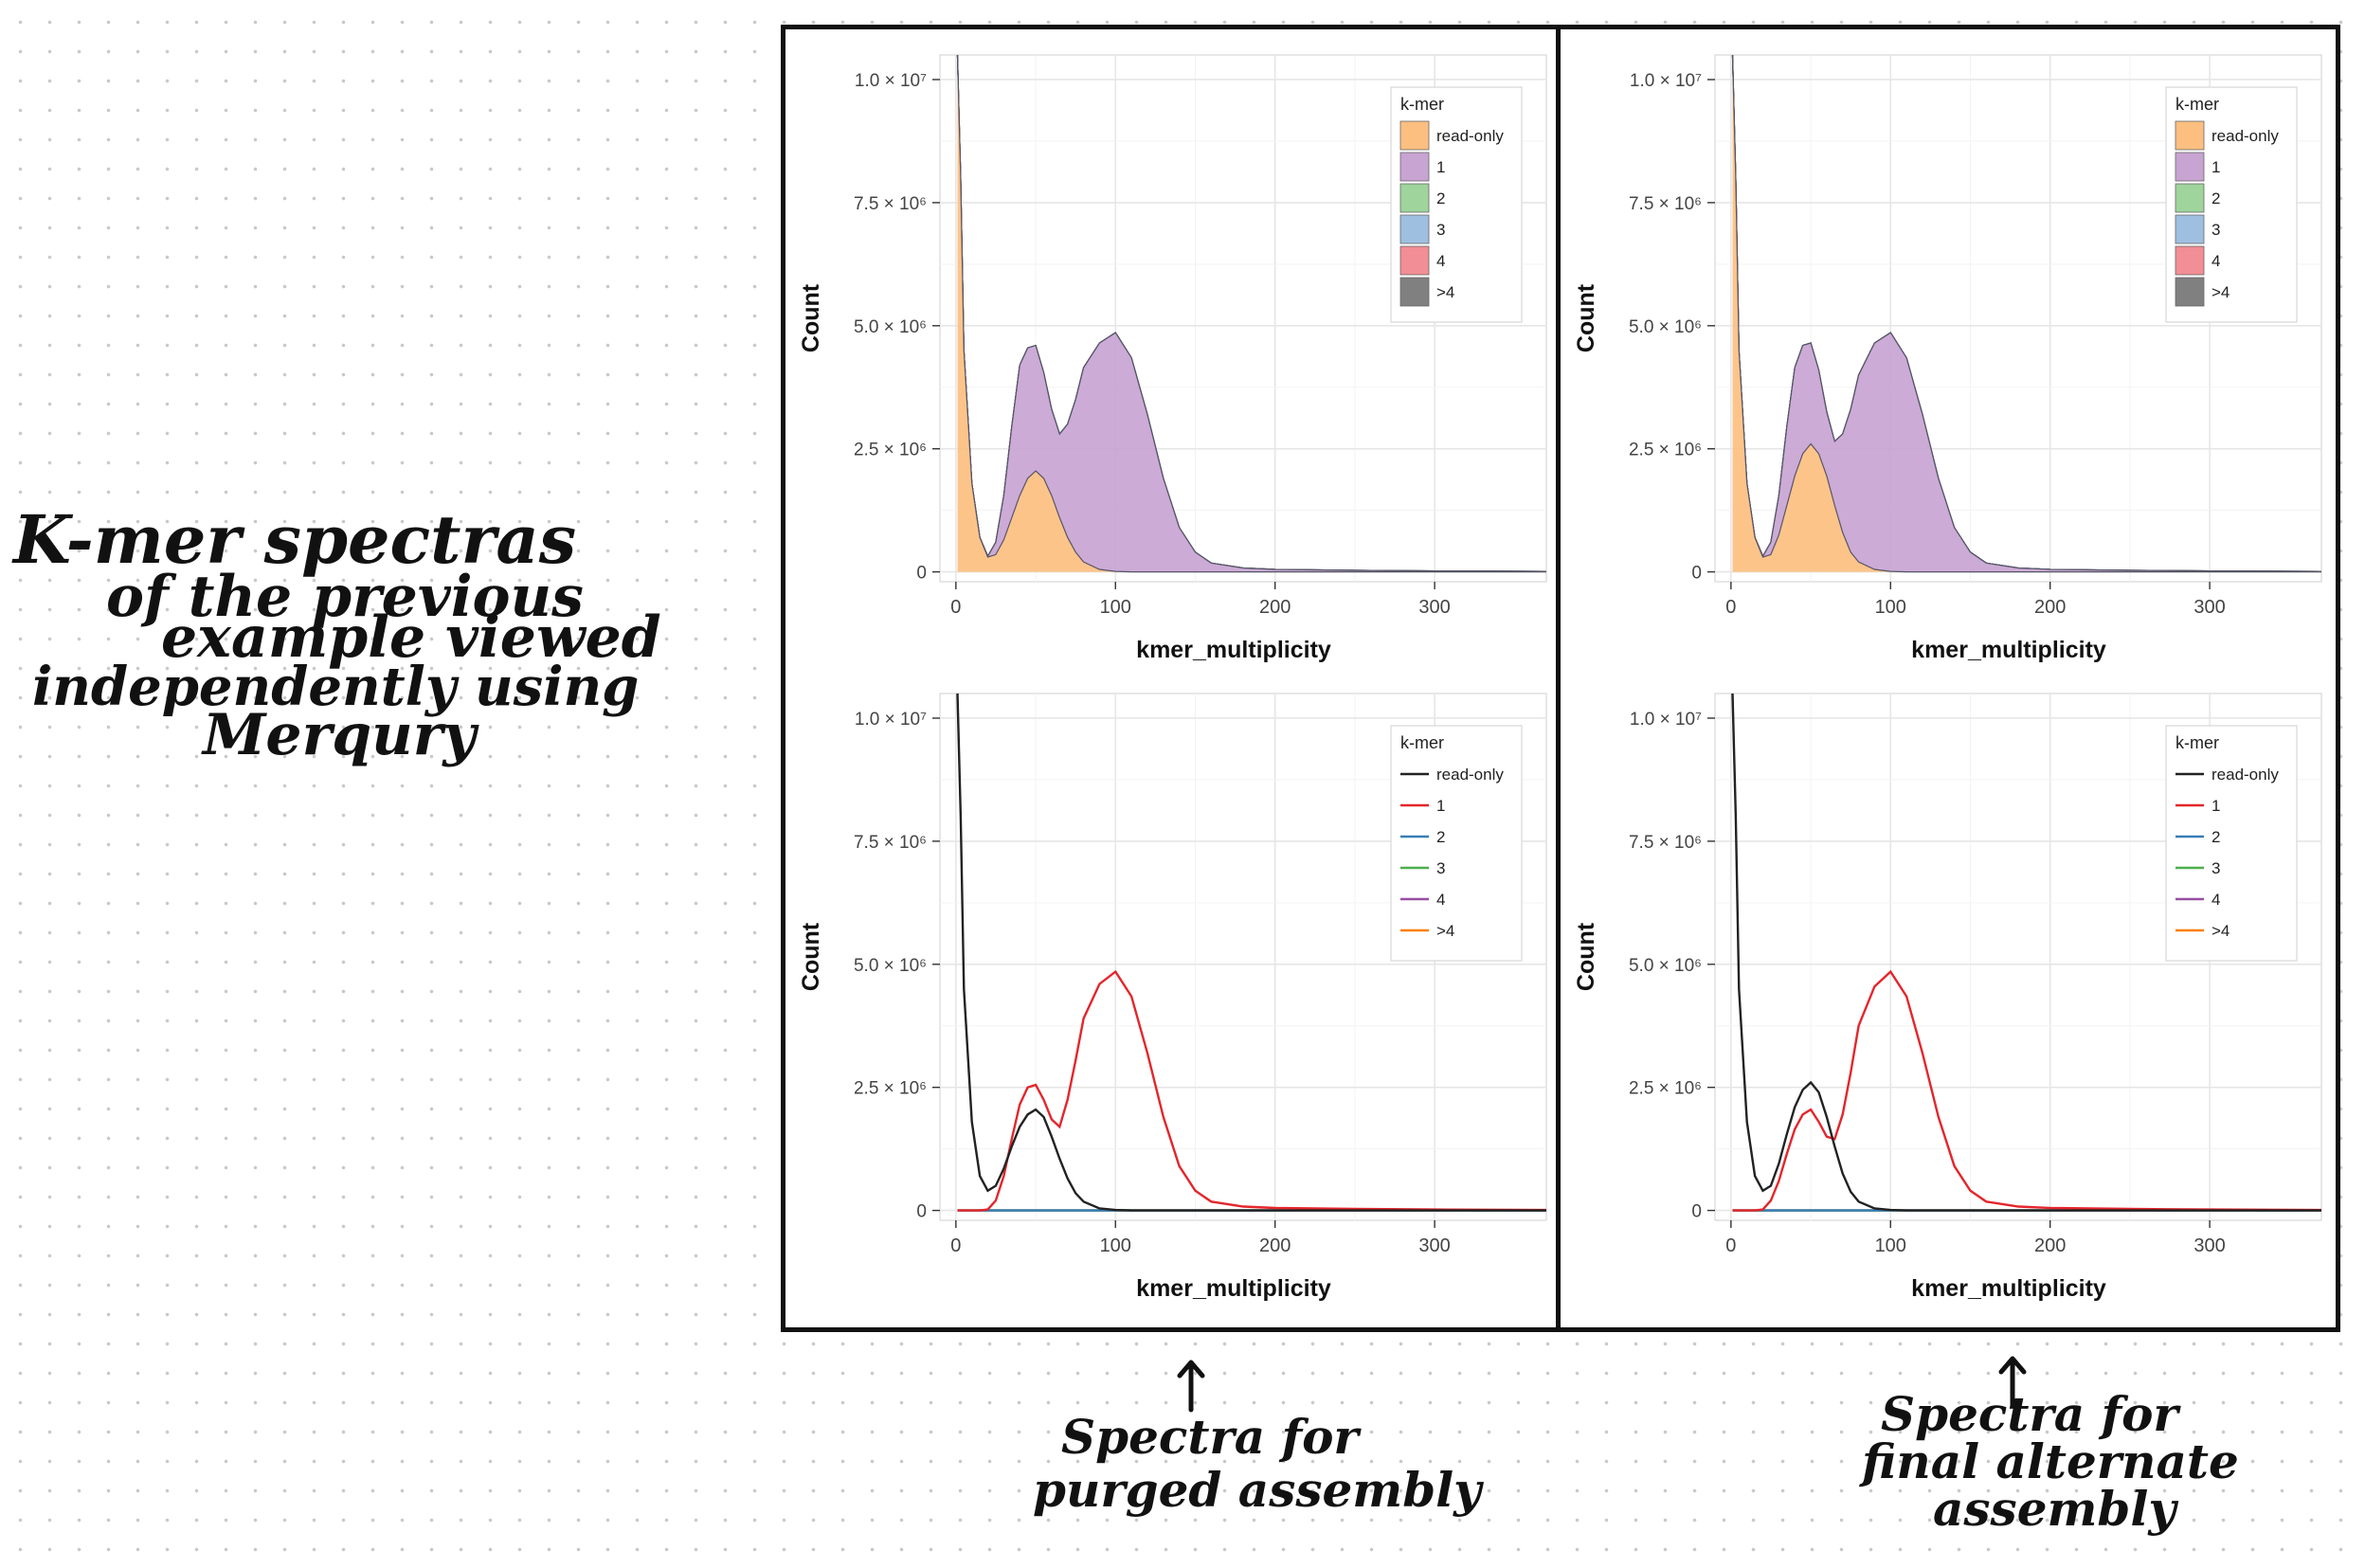  Describe the element at coordinates (2013, 1382) in the screenshot. I see `arrow-up-icon` at that location.